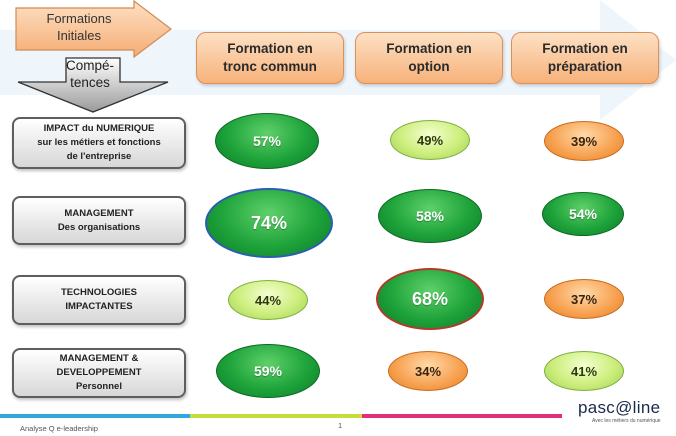  I want to click on value-technologies-option: 68%, so click(430, 299).